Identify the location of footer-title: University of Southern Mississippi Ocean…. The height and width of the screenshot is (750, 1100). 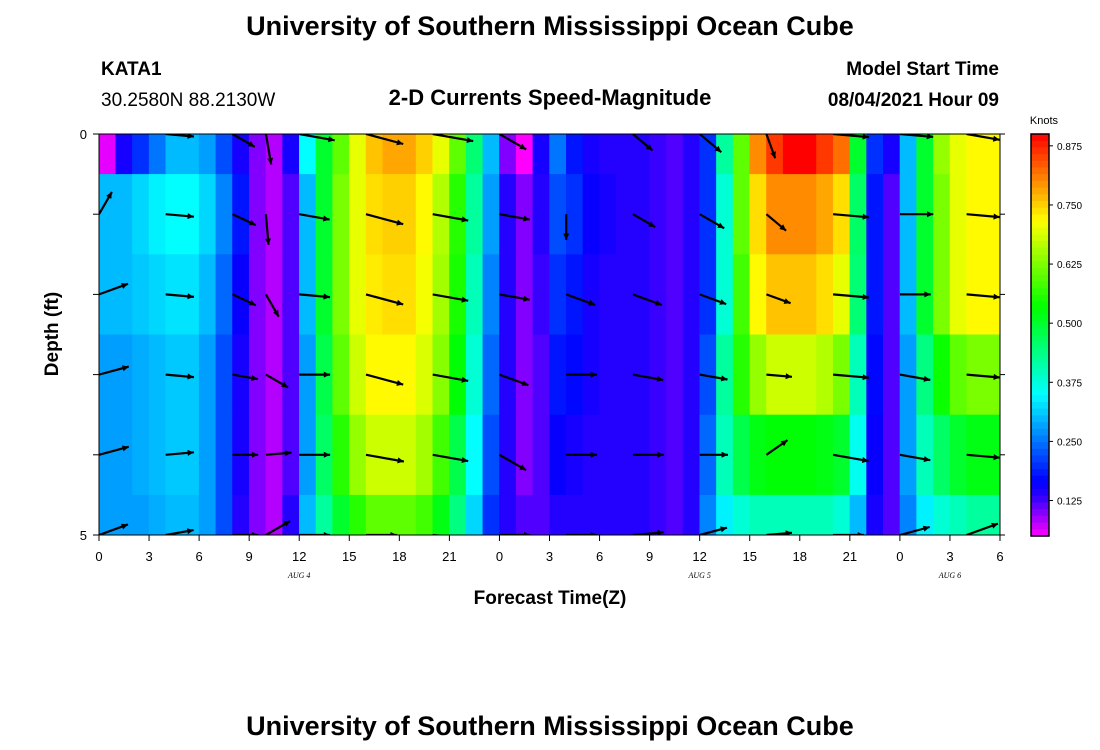
(550, 726).